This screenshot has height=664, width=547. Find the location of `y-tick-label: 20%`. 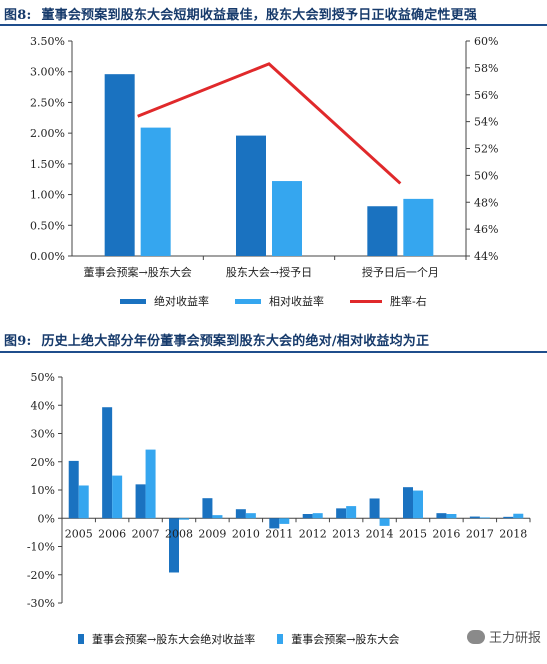

y-tick-label: 20% is located at coordinates (43, 462).